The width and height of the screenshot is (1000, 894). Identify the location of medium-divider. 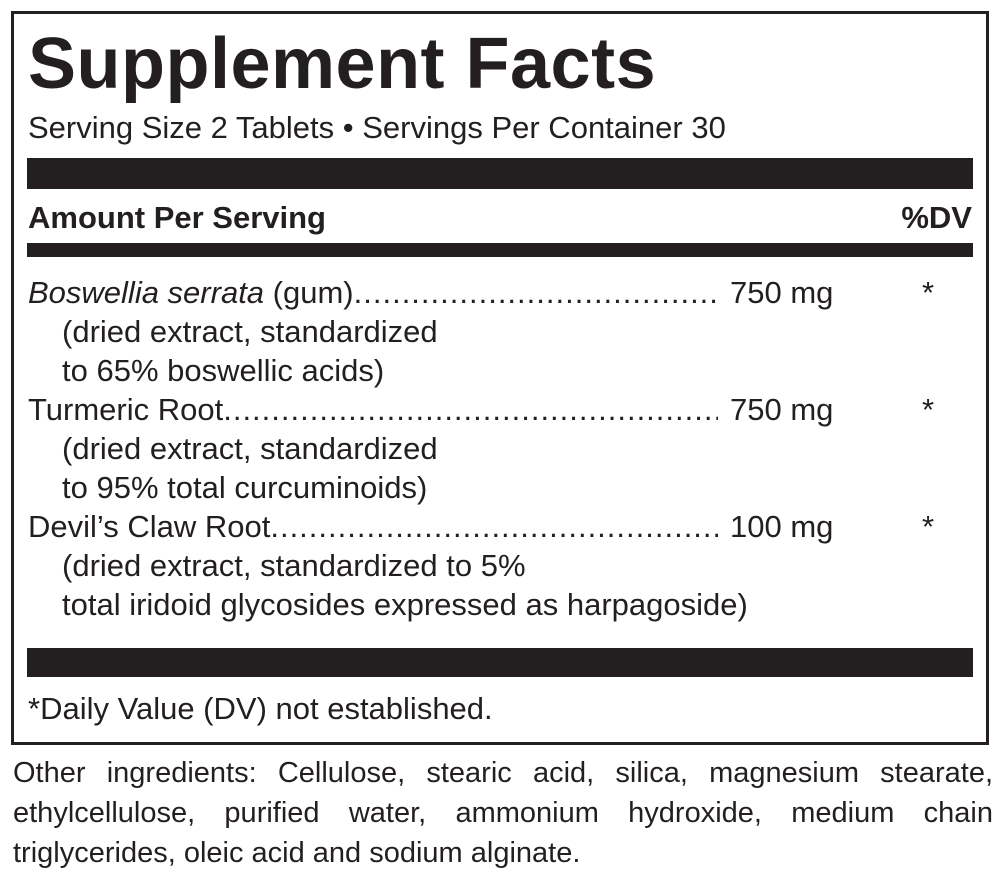
(500, 250).